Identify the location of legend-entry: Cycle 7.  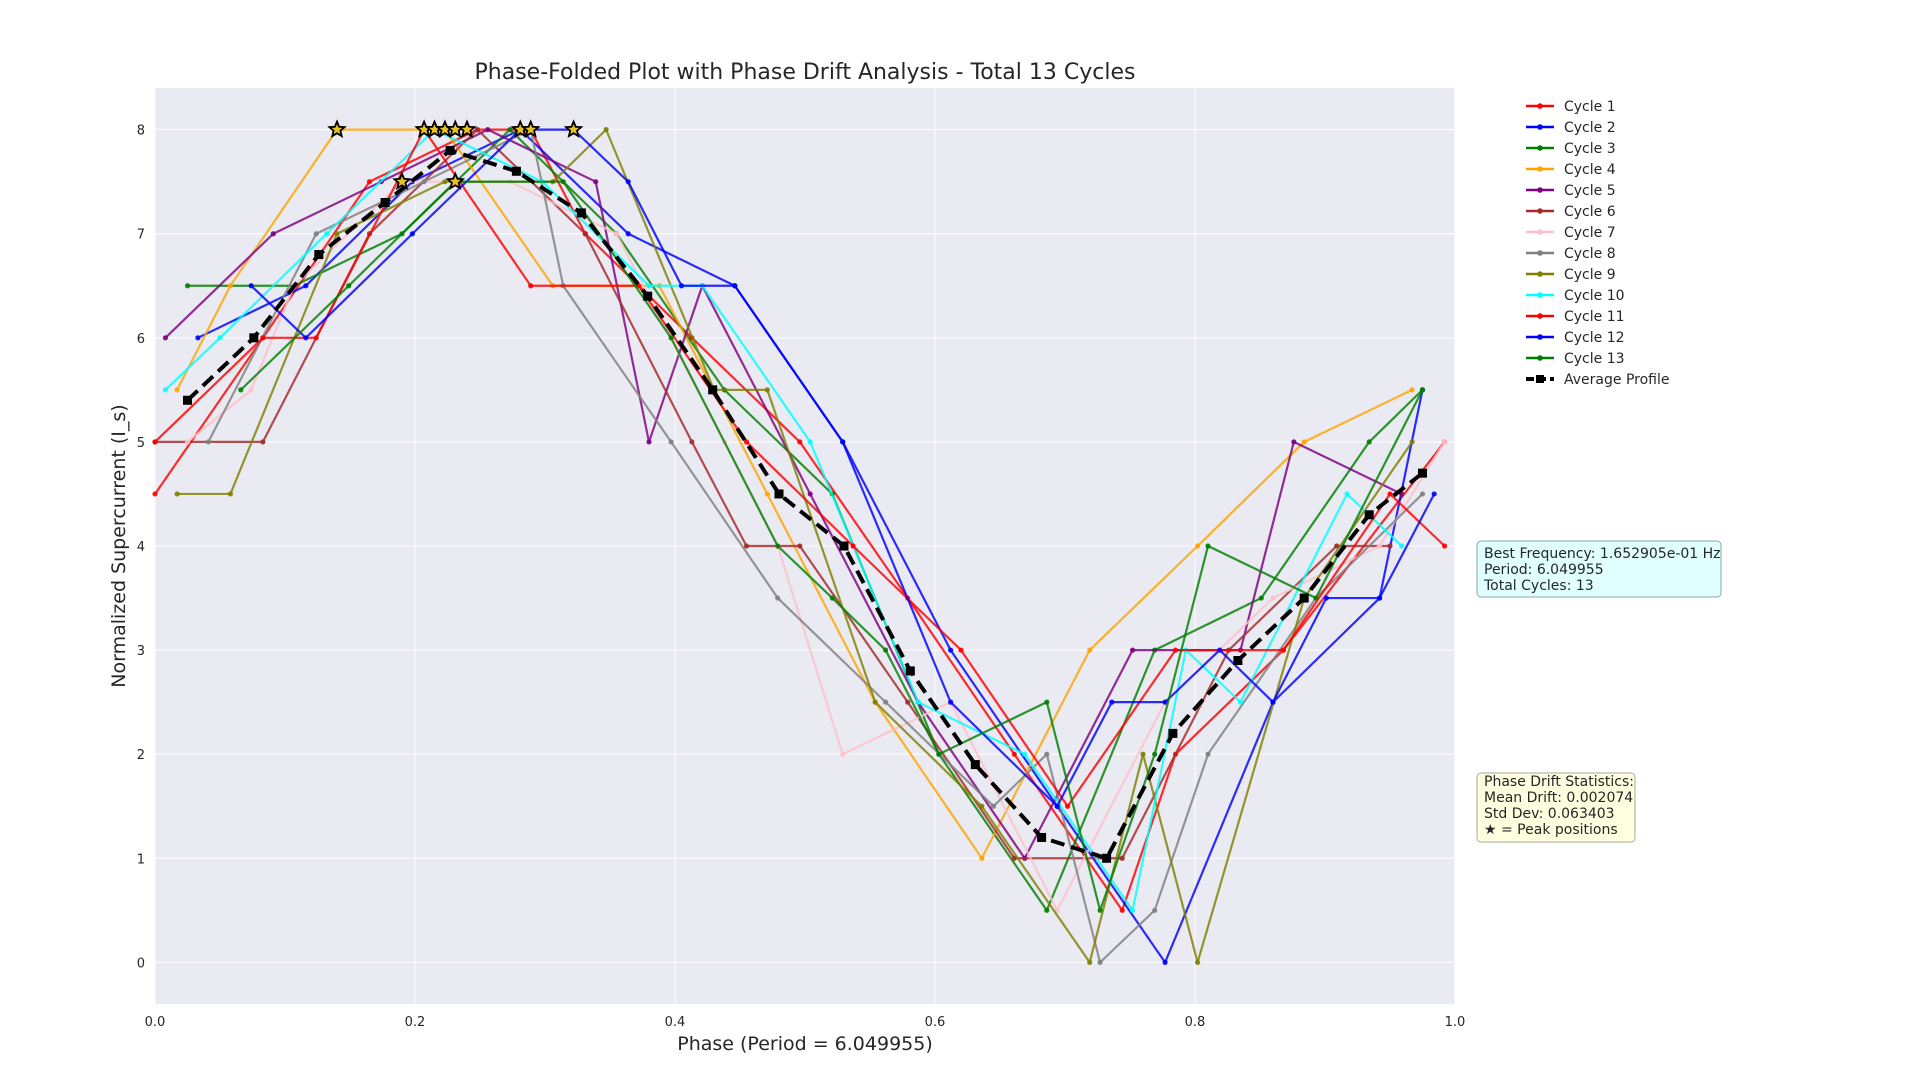
(1571, 233).